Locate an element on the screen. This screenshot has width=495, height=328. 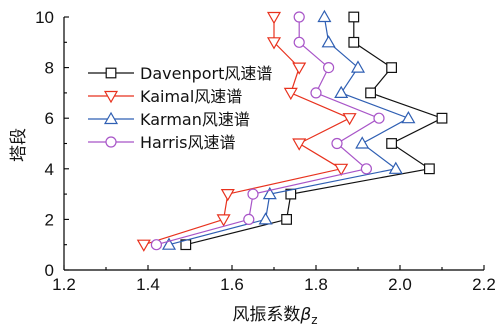
x-tick-label: 2.2 is located at coordinates (483, 284).